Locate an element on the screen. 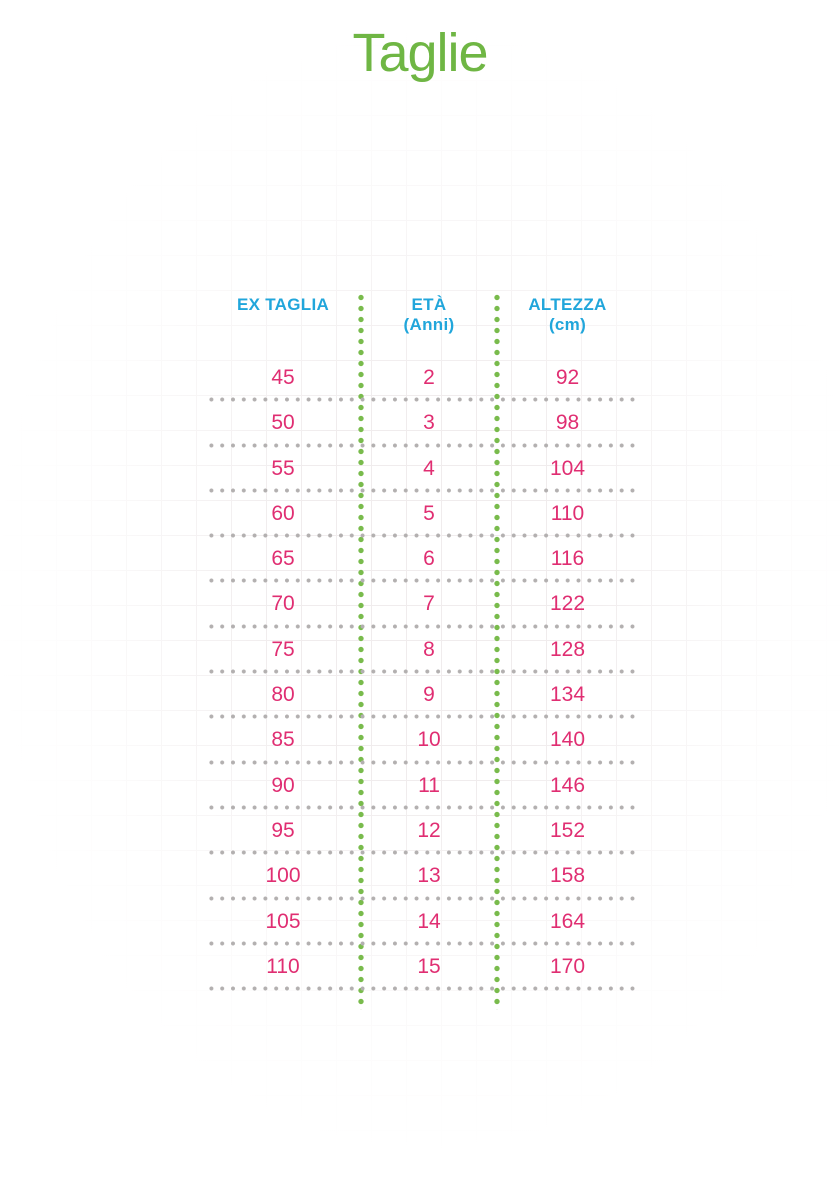 This screenshot has width=840, height=1200. table-row: 55 4 104 is located at coordinates (421, 469).